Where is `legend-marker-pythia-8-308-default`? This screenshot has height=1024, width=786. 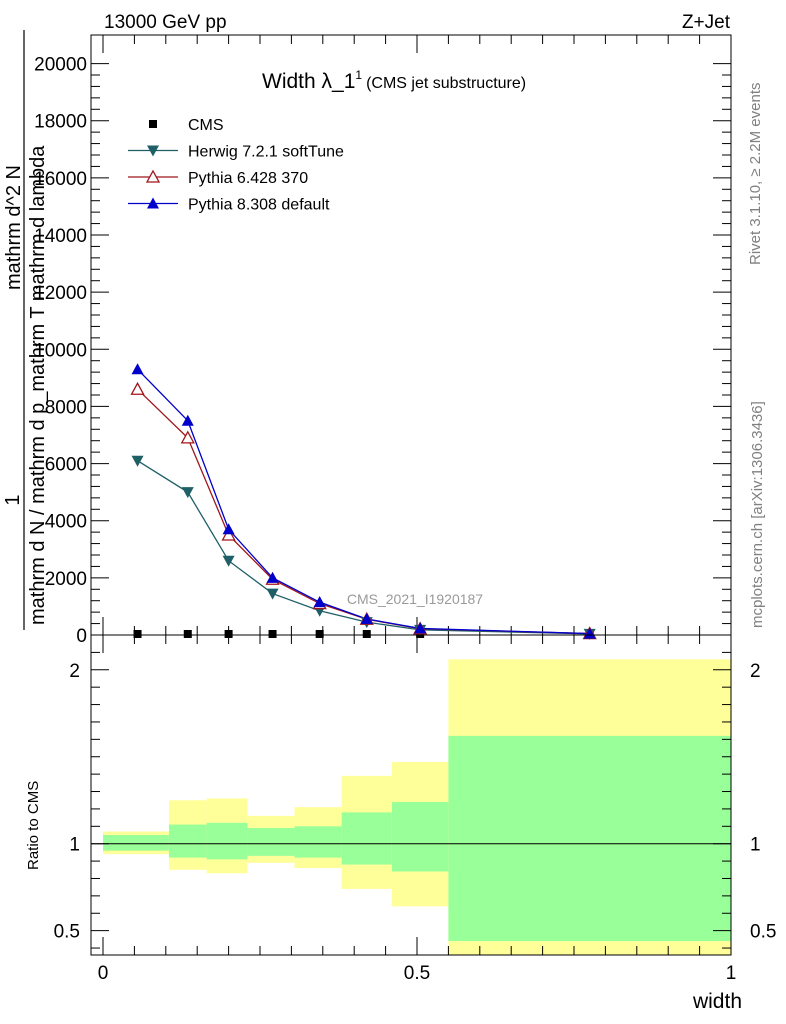
legend-marker-pythia-8-308-default is located at coordinates (153, 203).